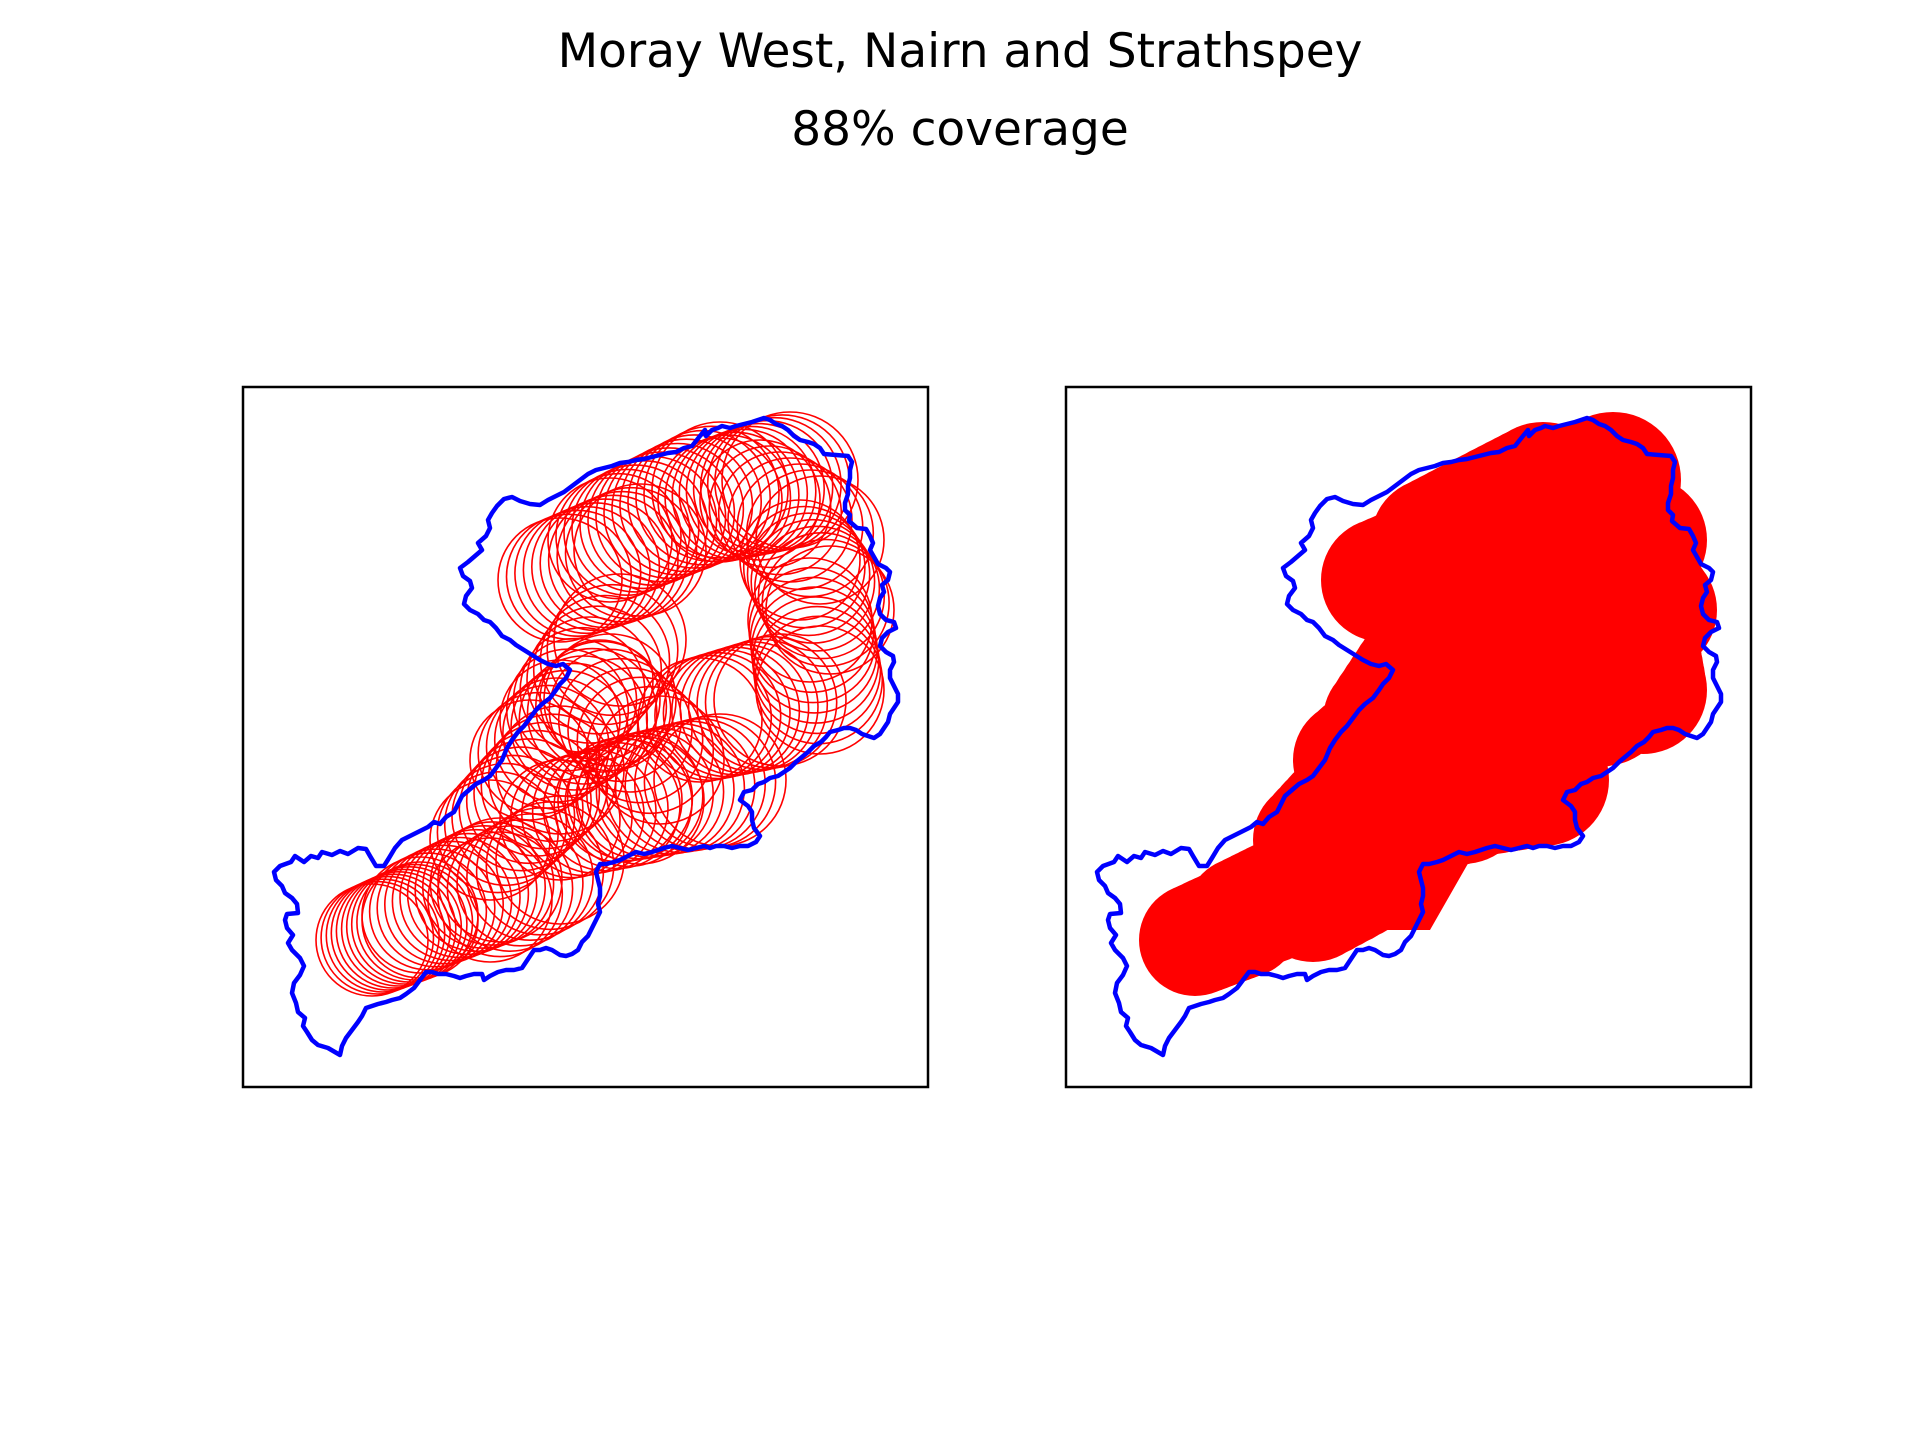 The height and width of the screenshot is (1440, 1920). I want to click on coverage-area, so click(1428, 704).